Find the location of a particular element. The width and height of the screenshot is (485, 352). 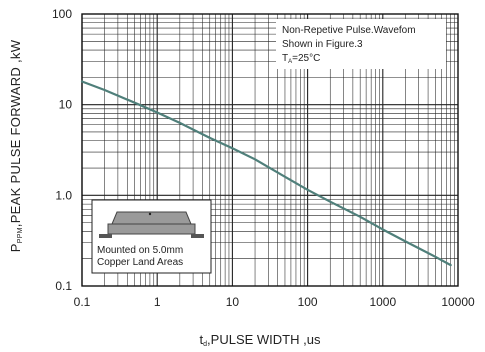

annotation-line-1: Non-Repetive Pulse.Wavefom is located at coordinates (349, 30).